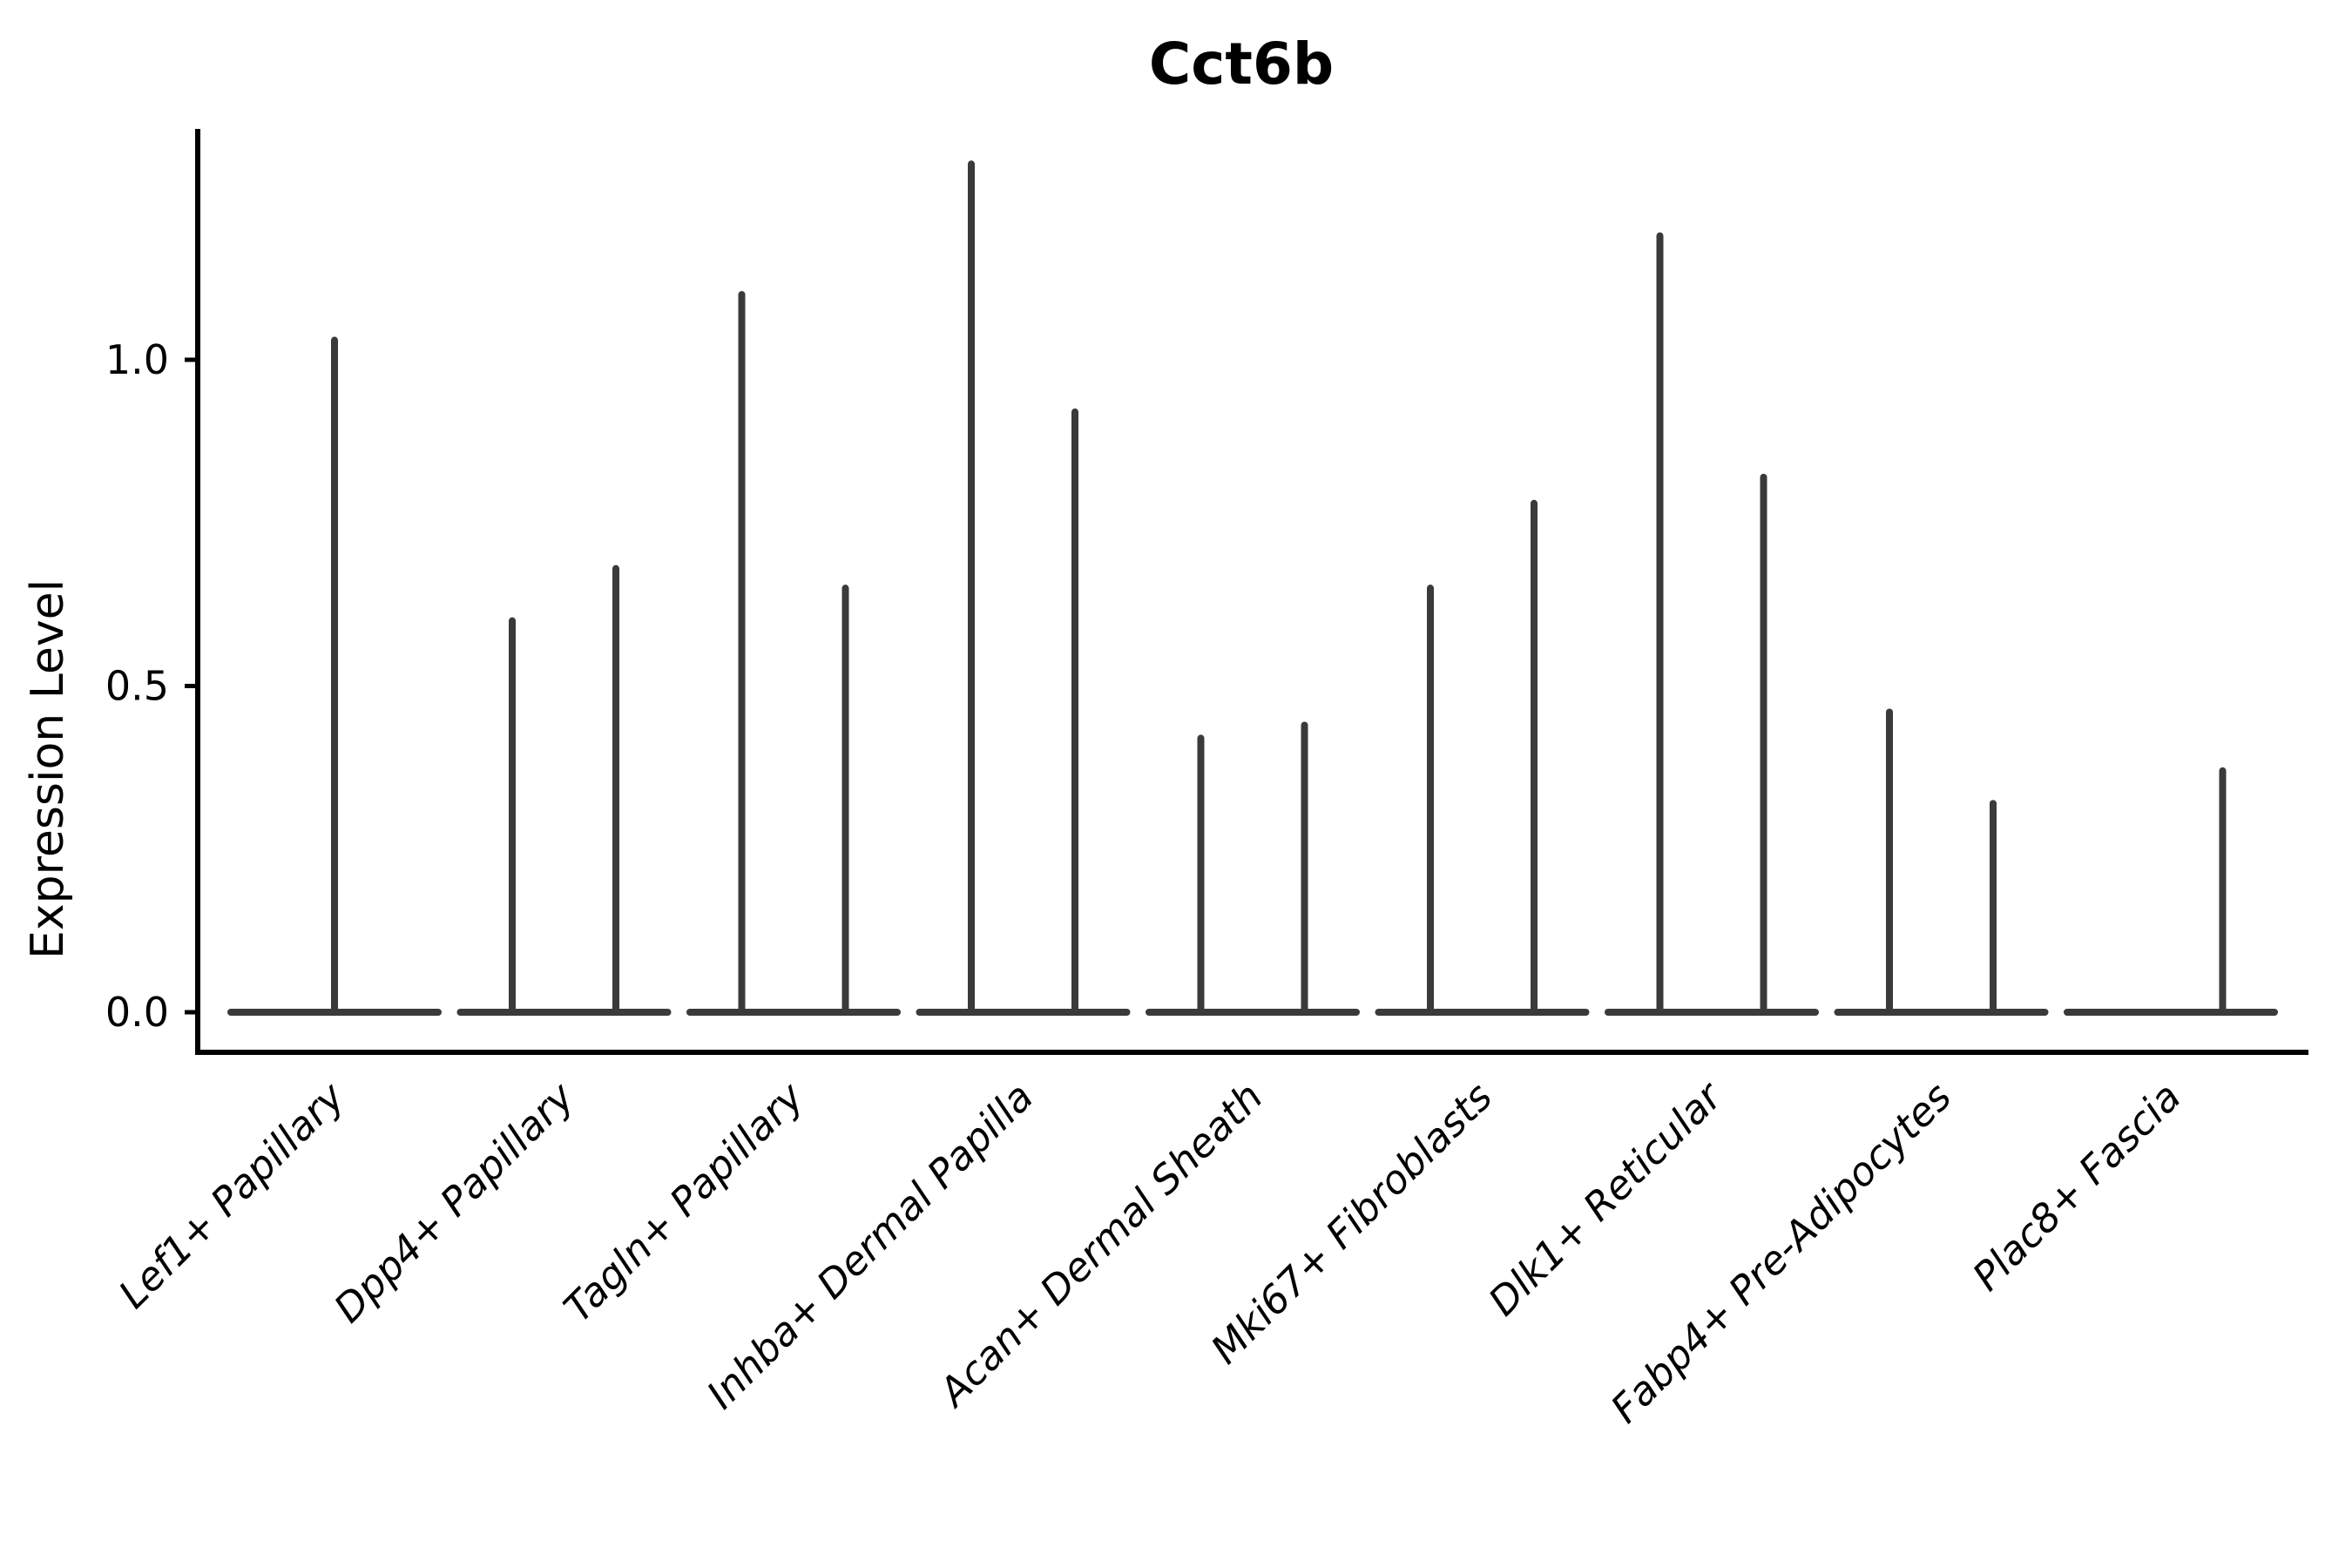 The height and width of the screenshot is (1568, 2352). I want to click on x-tick-label: Lef1+ Papillary, so click(233, 1194).